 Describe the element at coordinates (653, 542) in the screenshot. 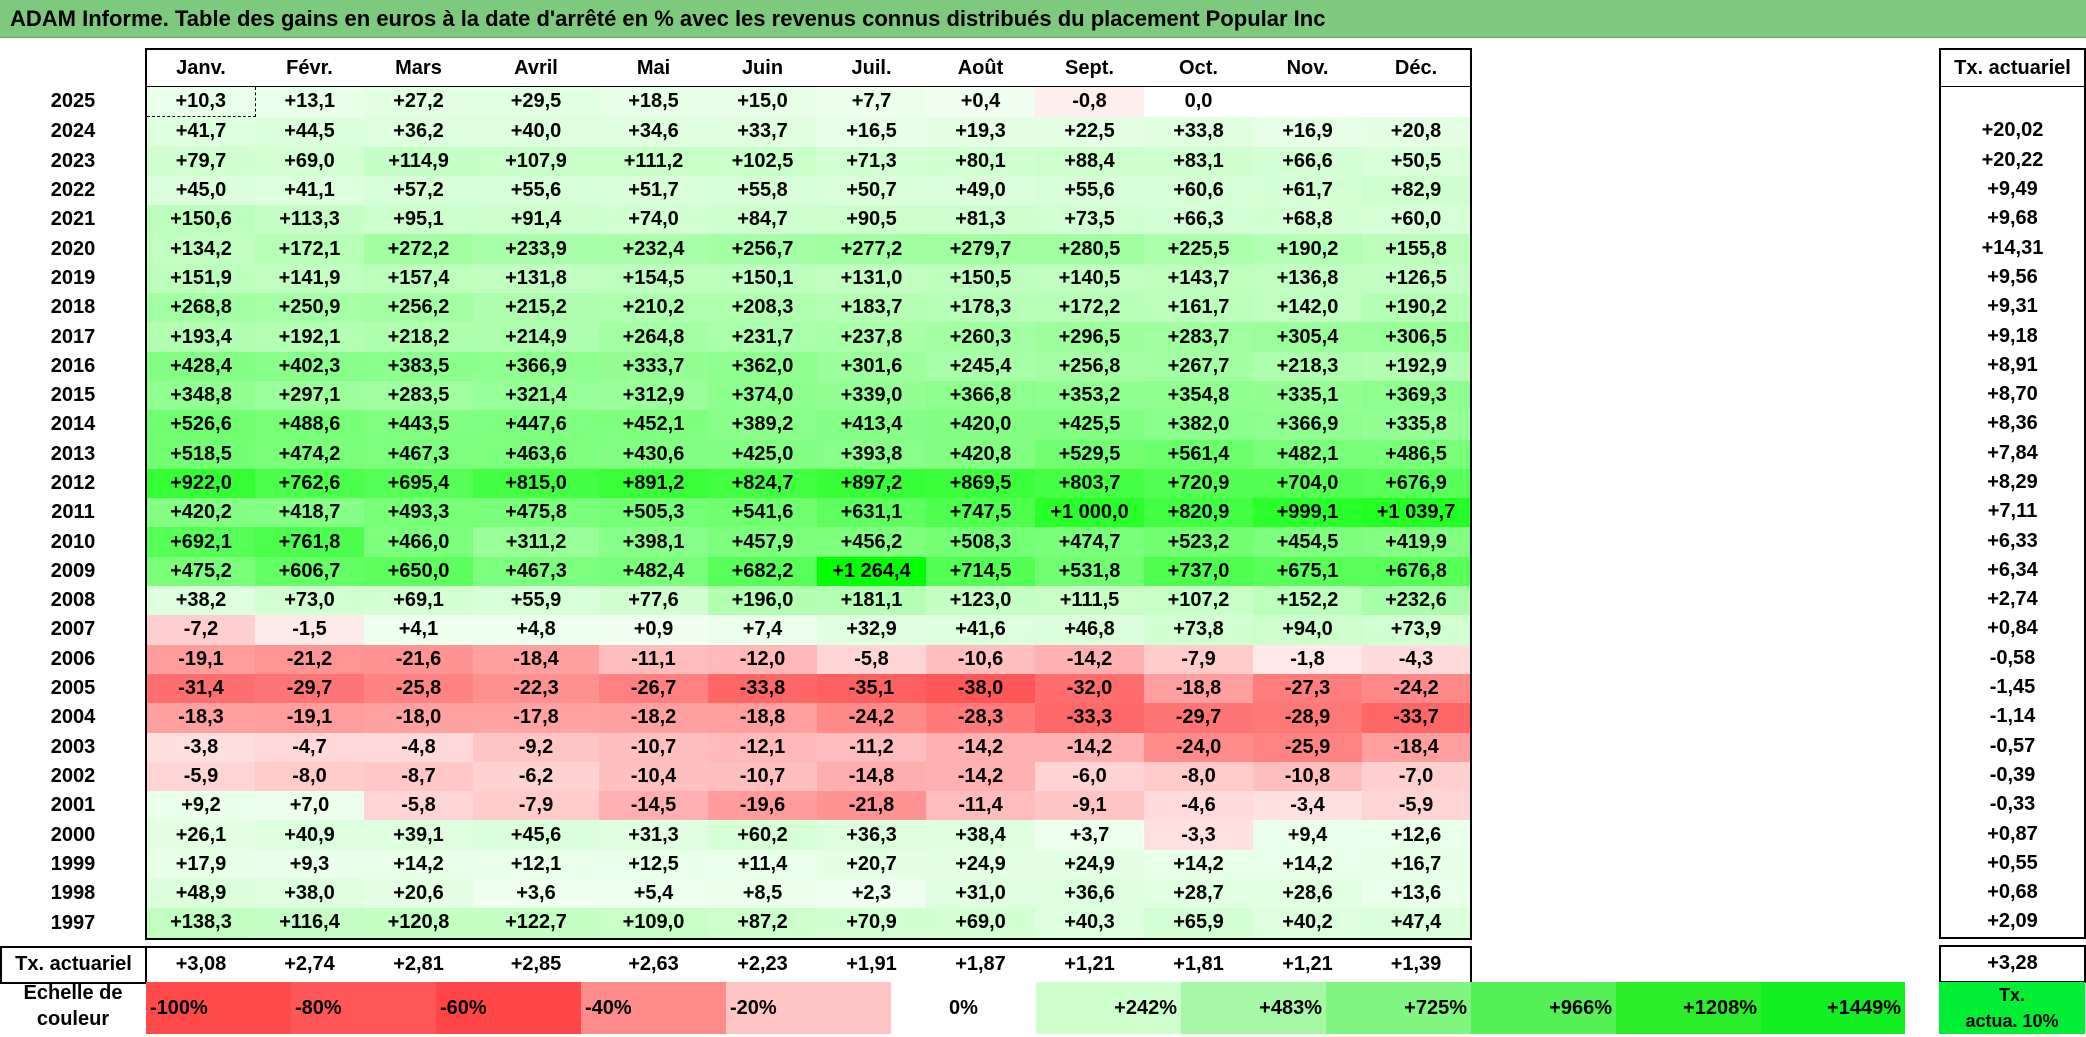

I see `gain-cell: +398,1` at that location.